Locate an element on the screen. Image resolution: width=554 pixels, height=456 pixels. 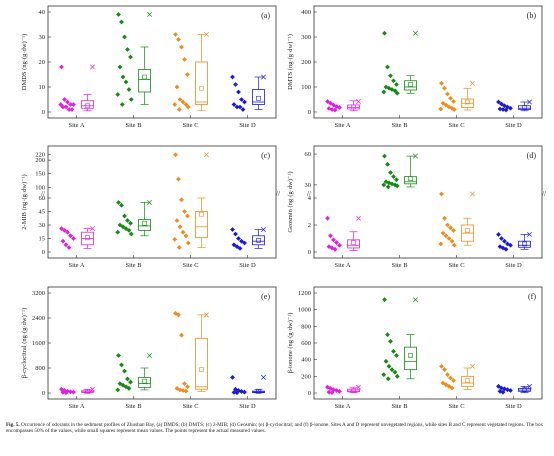
y-tick-label: 4 is located at coordinates (310, 198).